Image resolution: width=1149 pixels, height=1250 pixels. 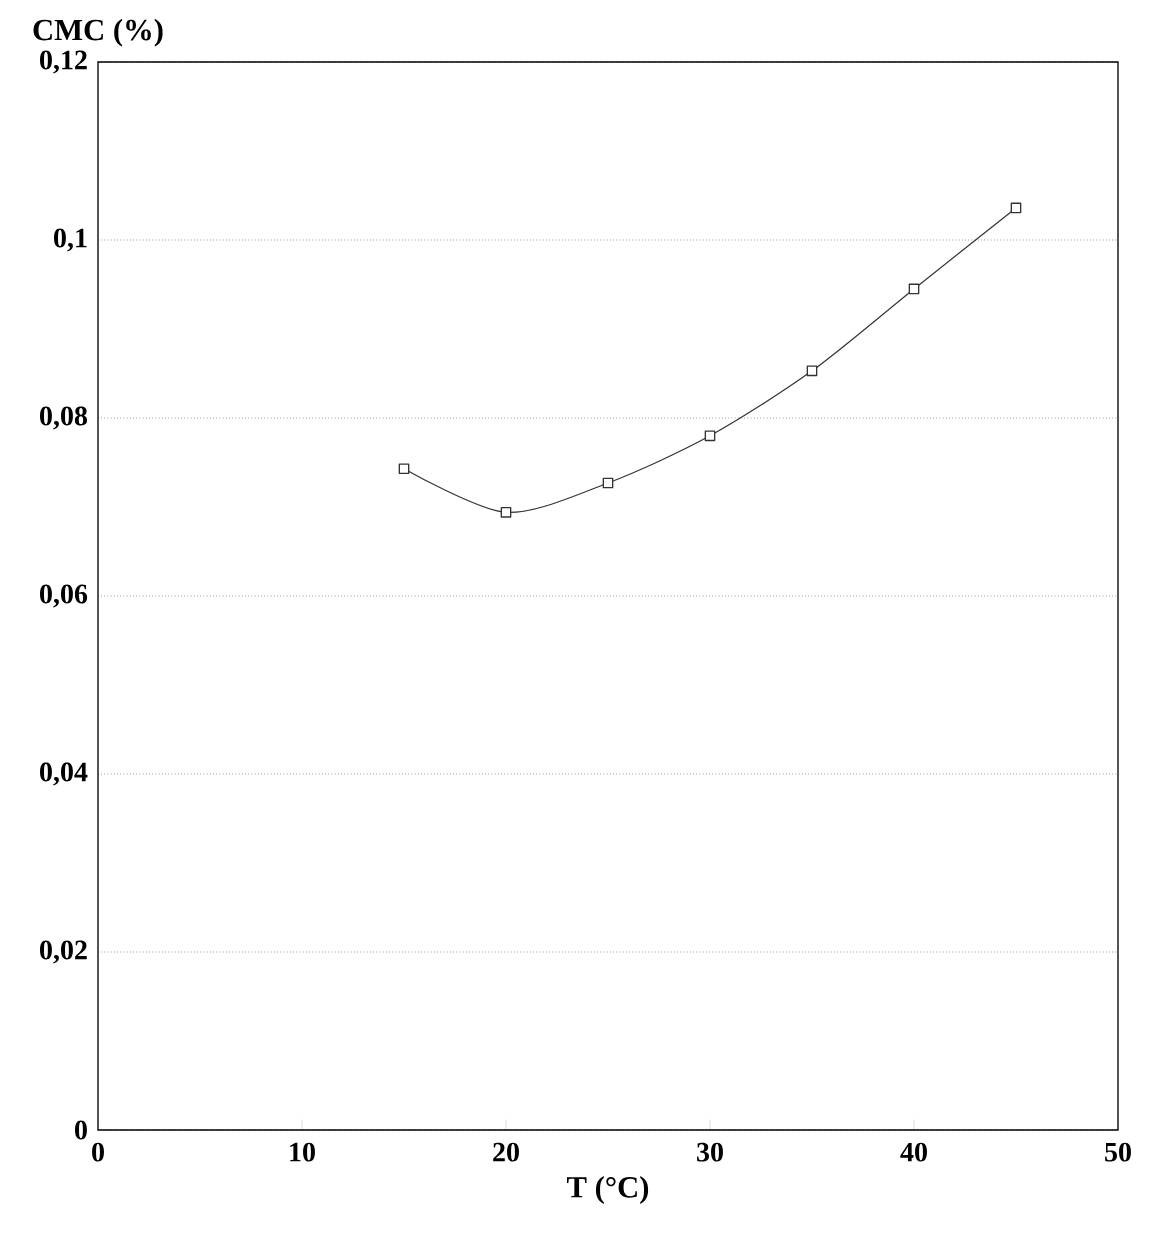 I want to click on y-tick-label: 0,08, so click(x=64, y=418).